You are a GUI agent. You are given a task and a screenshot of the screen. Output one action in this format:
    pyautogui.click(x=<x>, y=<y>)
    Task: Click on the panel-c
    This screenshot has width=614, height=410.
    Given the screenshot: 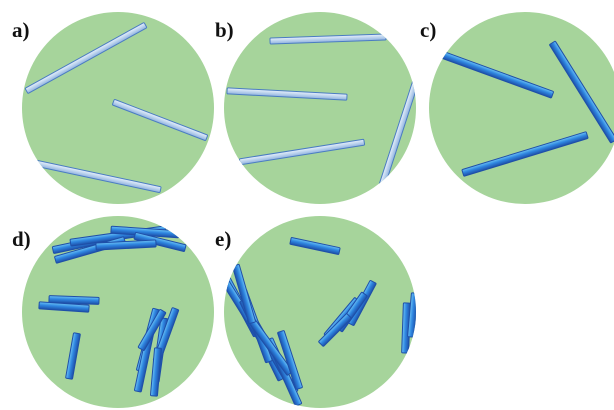 What is the action you would take?
    pyautogui.click(x=521, y=108)
    